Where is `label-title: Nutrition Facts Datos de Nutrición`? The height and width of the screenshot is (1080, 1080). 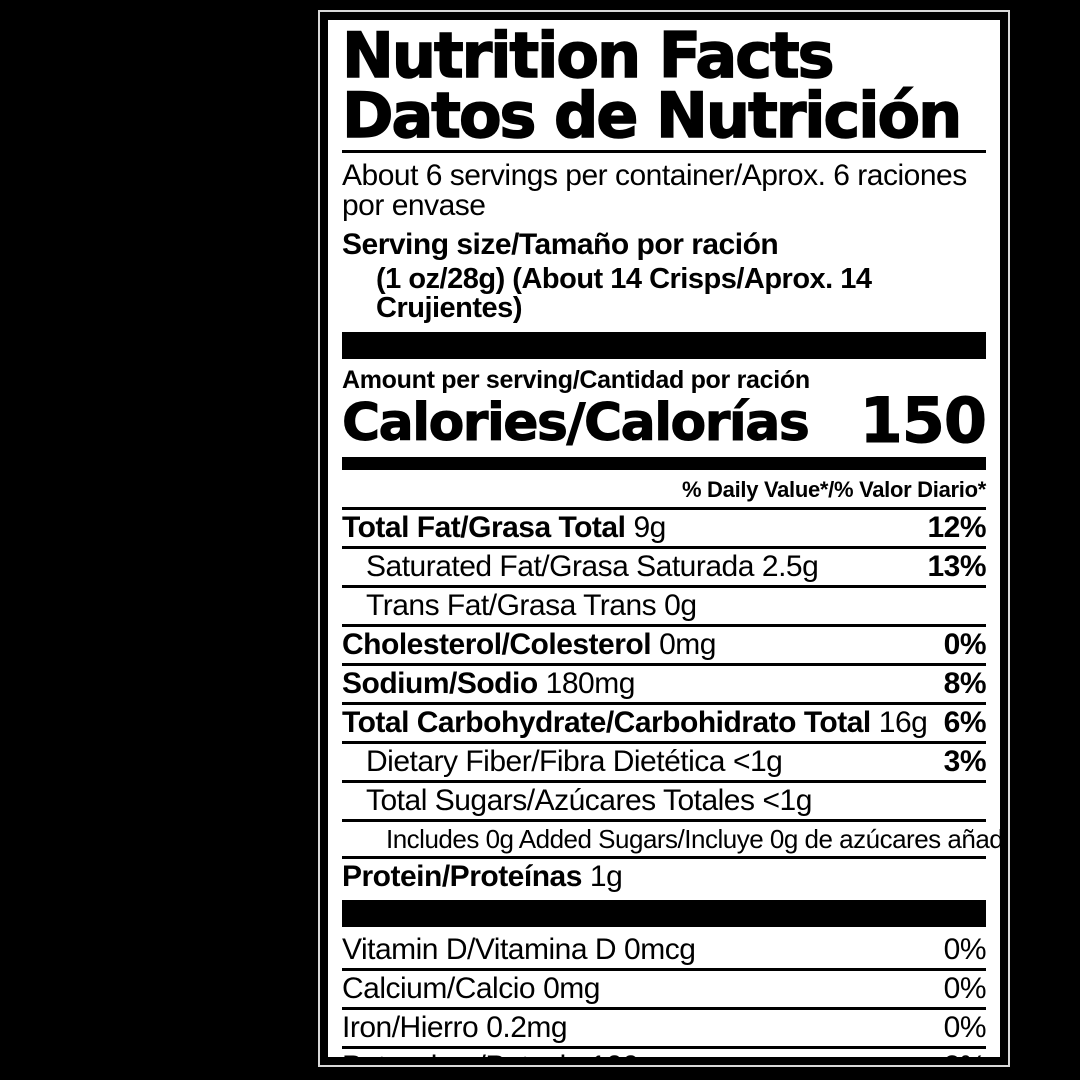 label-title: Nutrition Facts Datos de Nutrición is located at coordinates (663, 85).